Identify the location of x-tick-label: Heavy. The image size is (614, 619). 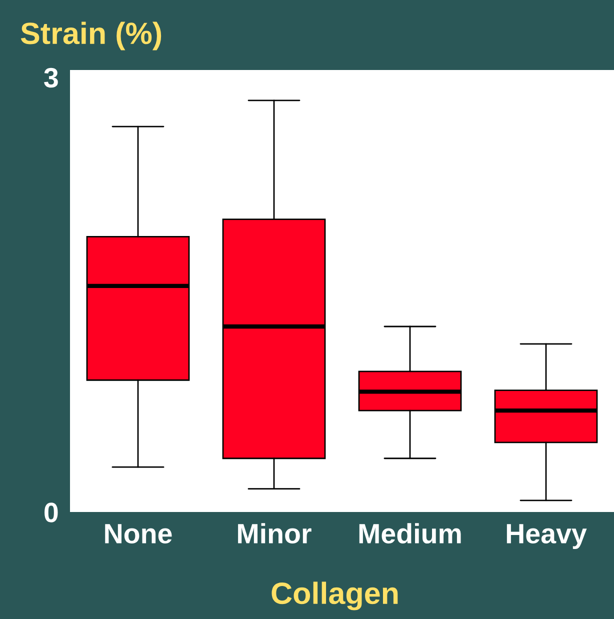
(546, 537).